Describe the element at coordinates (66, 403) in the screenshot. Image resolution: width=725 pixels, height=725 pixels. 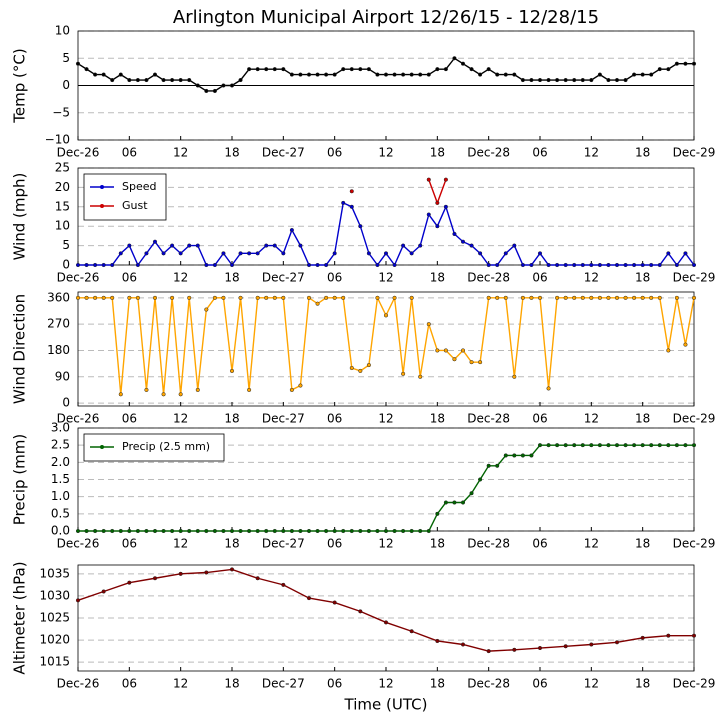
I see `y-tick-label: 0` at that location.